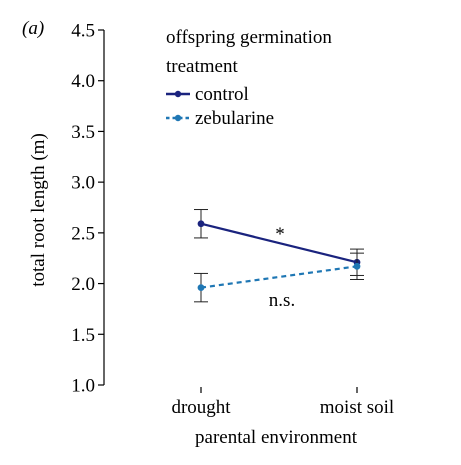 The width and height of the screenshot is (461, 465). What do you see at coordinates (178, 94) in the screenshot?
I see `legend-marker-control` at bounding box center [178, 94].